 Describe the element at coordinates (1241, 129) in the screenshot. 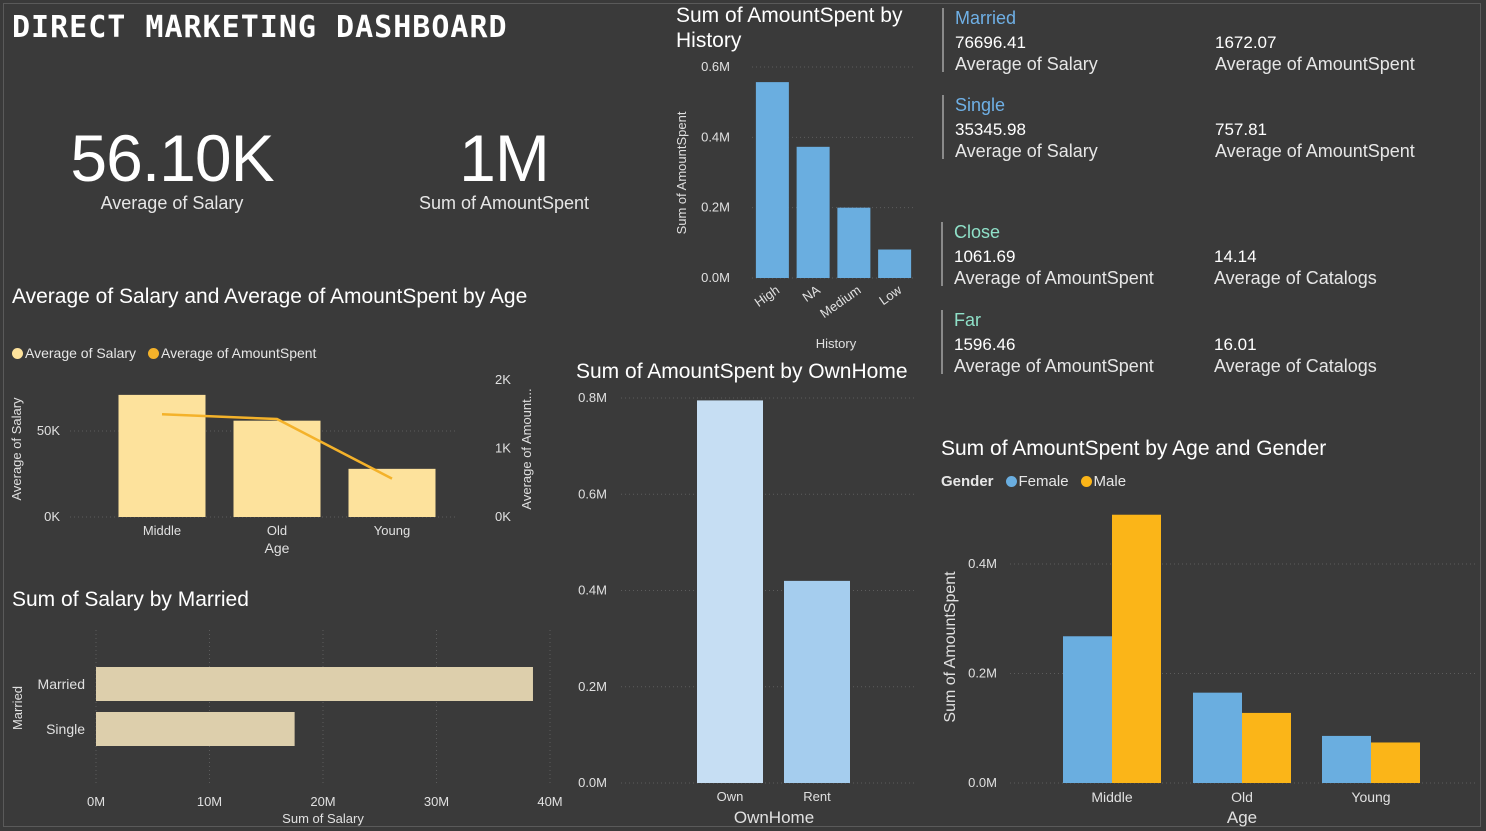

I see `card-value: 757.81` at that location.